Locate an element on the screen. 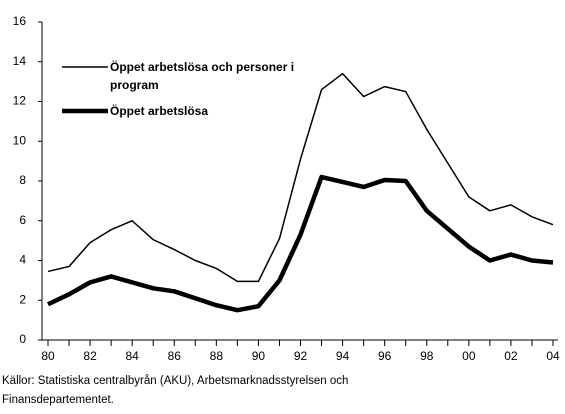 Image resolution: width=565 pixels, height=414 pixels. y-tick-label: 6 is located at coordinates (22, 220).